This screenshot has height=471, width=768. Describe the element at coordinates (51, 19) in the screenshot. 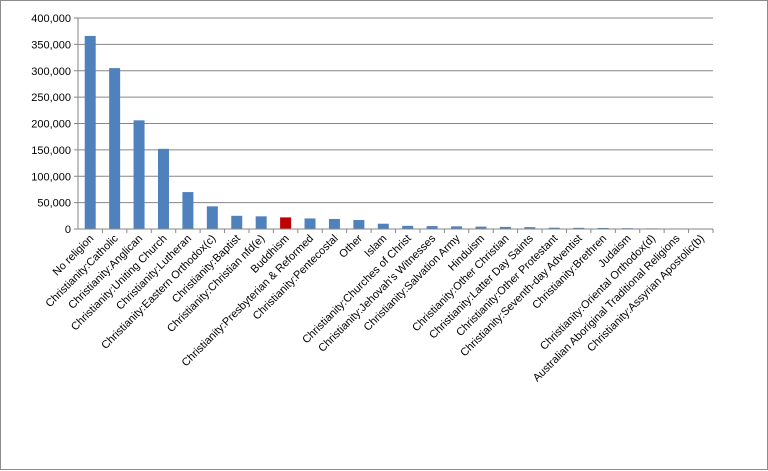

I see `y-tick-label: 400,000` at that location.